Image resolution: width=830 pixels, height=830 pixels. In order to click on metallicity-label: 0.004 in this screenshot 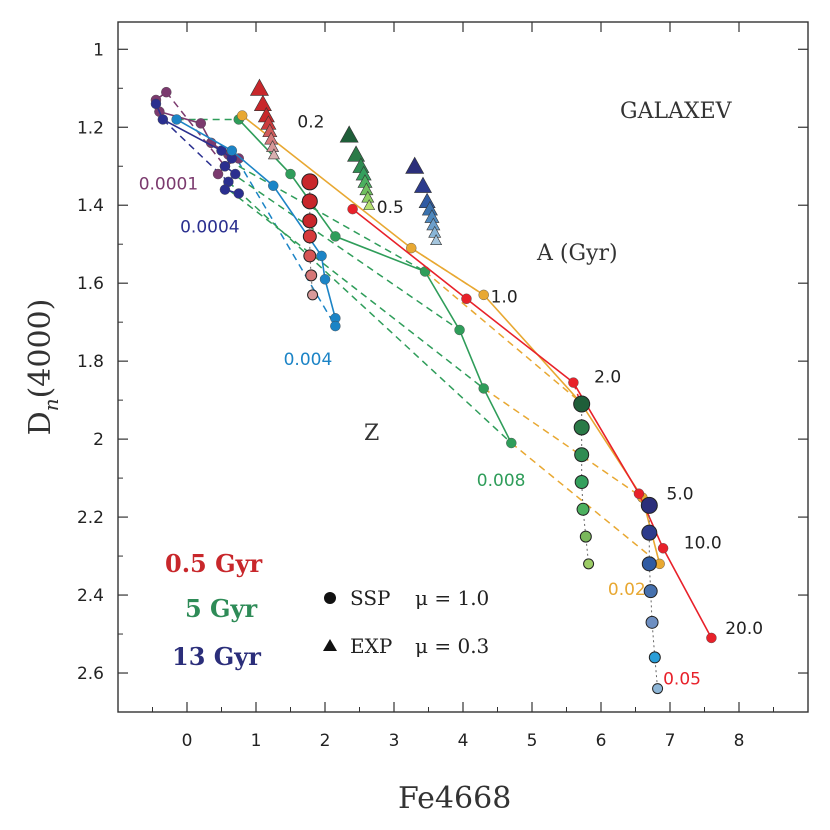, I will do `click(308, 360)`.